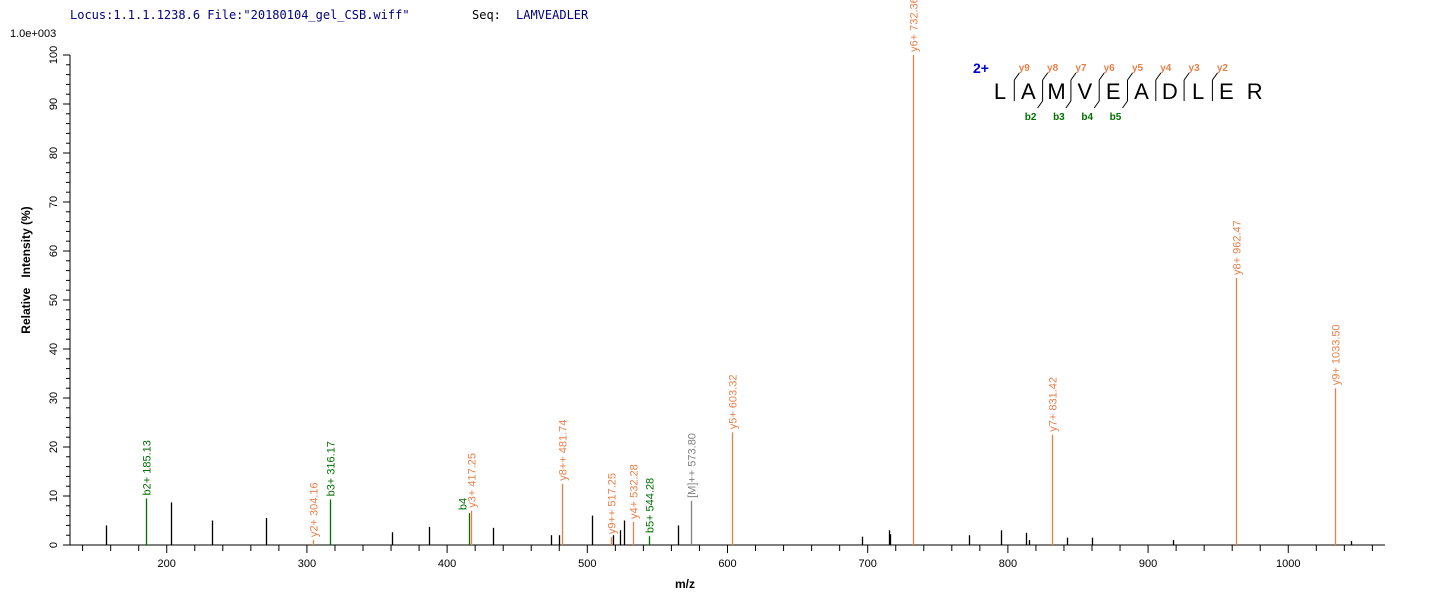 This screenshot has width=1436, height=605. I want to click on y-tick-label: 40, so click(54, 349).